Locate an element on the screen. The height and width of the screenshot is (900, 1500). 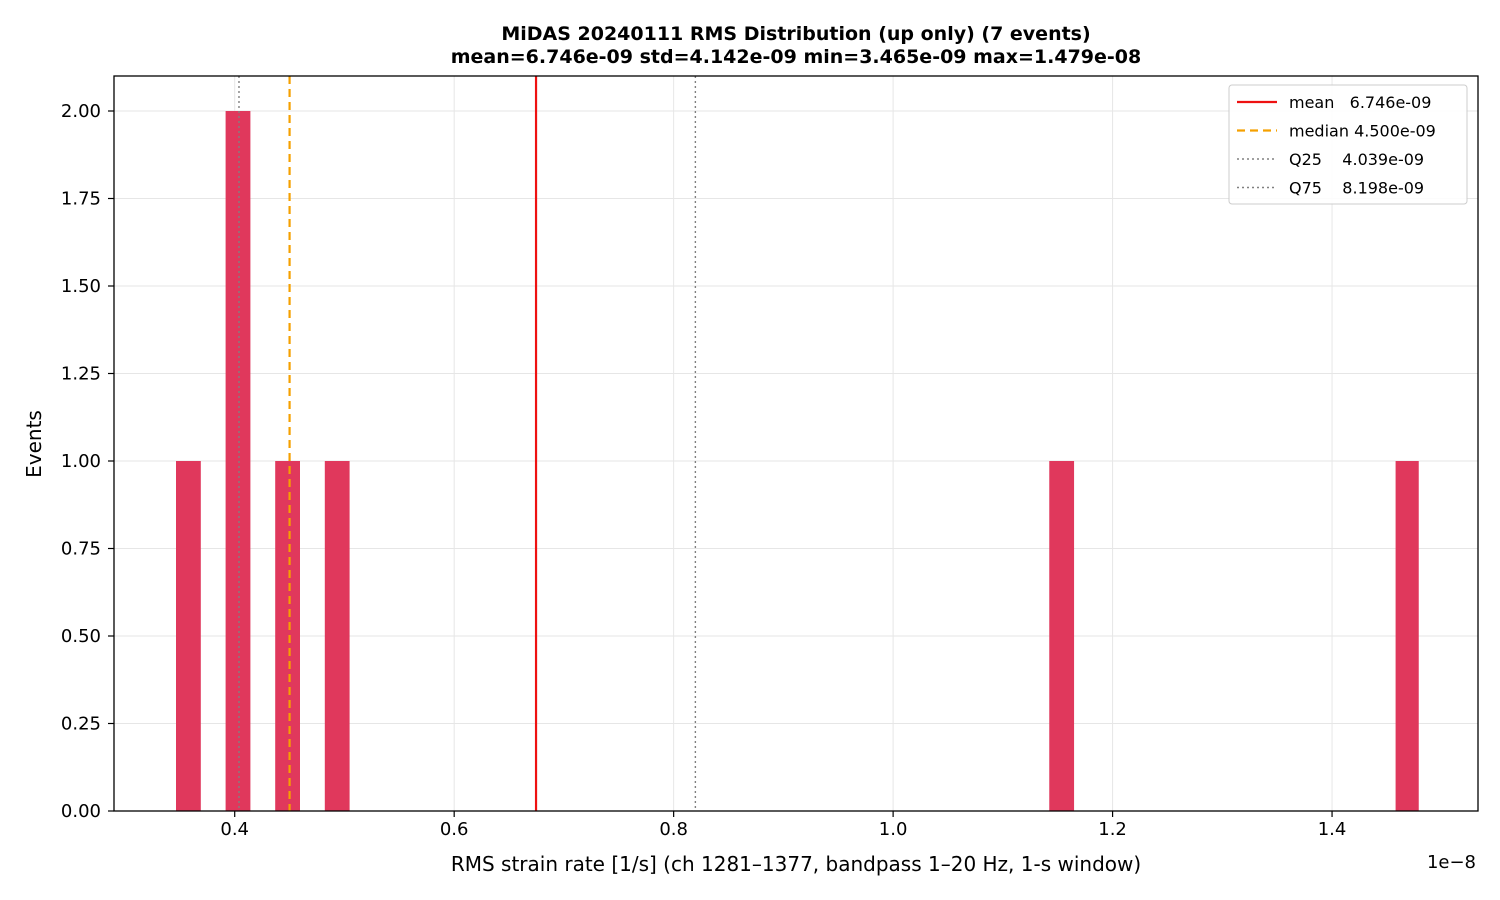
x-tick-label: 1.0 is located at coordinates (893, 829).